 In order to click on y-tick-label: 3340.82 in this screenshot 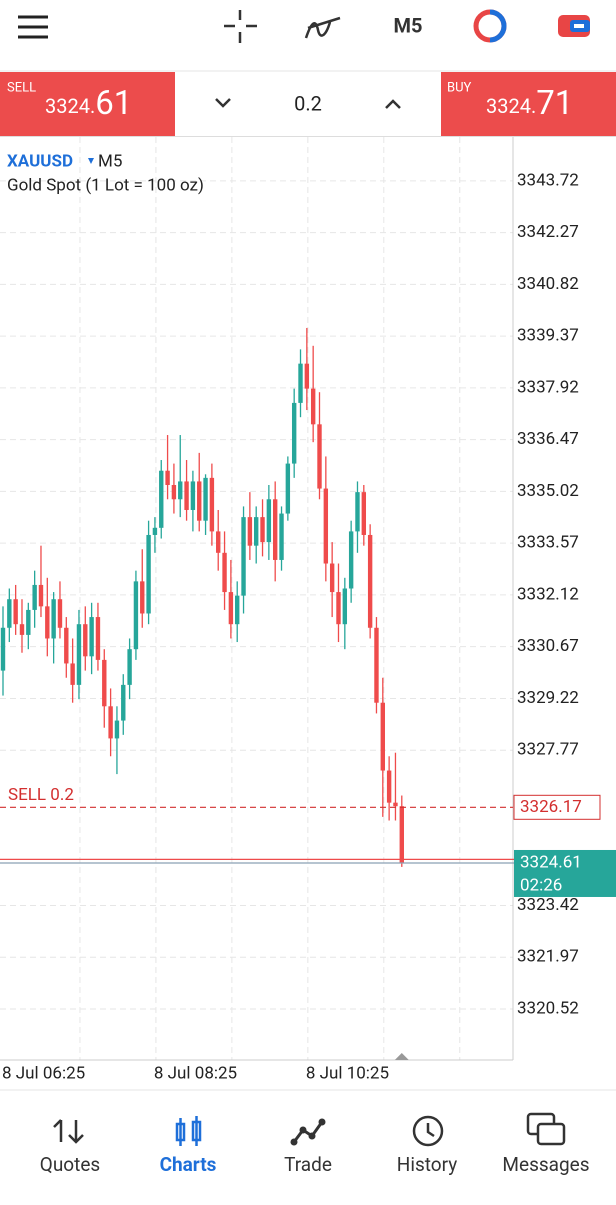, I will do `click(548, 284)`.